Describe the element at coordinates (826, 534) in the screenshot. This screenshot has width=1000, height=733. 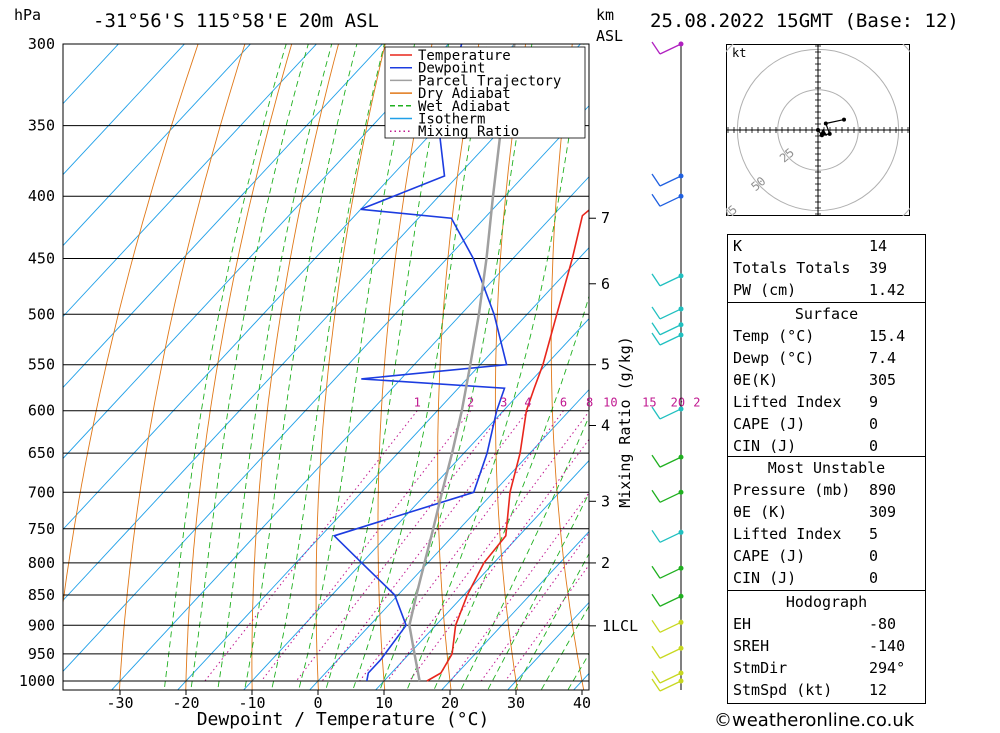
I see `index-row: Lifted Index 5` at that location.